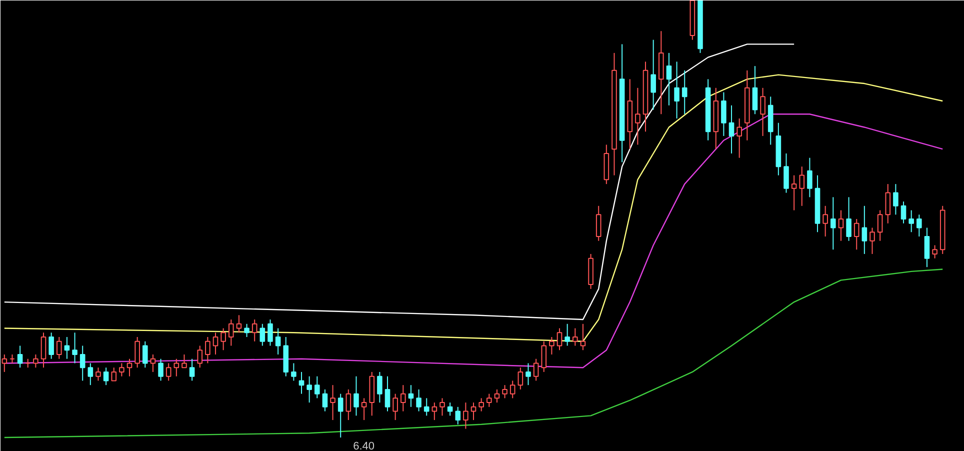 This screenshot has height=451, width=964. What do you see at coordinates (364, 445) in the screenshot?
I see `text: 6.40` at bounding box center [364, 445].